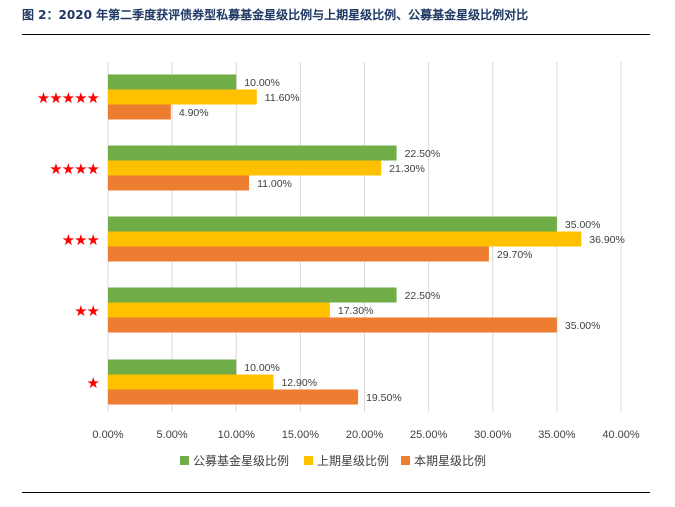 The height and width of the screenshot is (507, 675). What do you see at coordinates (336, 34) in the screenshot?
I see `top-rule` at bounding box center [336, 34].